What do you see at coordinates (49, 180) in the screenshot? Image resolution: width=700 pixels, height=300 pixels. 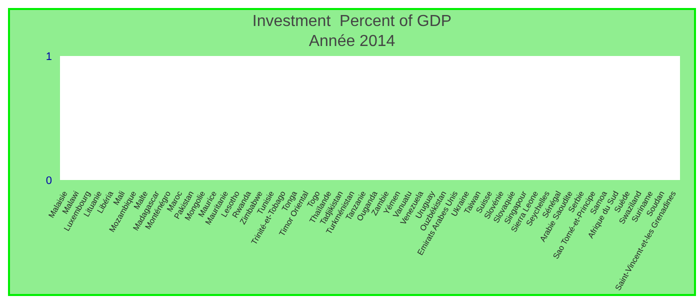 I see `y-tick-label: 0` at bounding box center [49, 180].